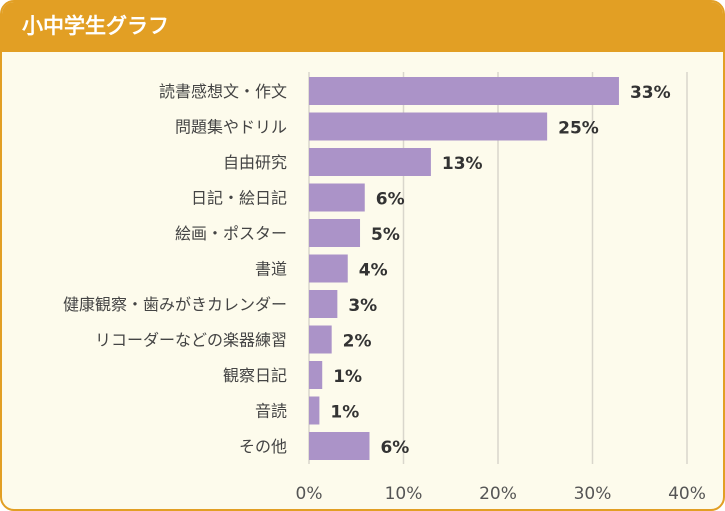 The width and height of the screenshot is (725, 511). Describe the element at coordinates (271, 269) in the screenshot. I see `category-label: 書道` at that location.